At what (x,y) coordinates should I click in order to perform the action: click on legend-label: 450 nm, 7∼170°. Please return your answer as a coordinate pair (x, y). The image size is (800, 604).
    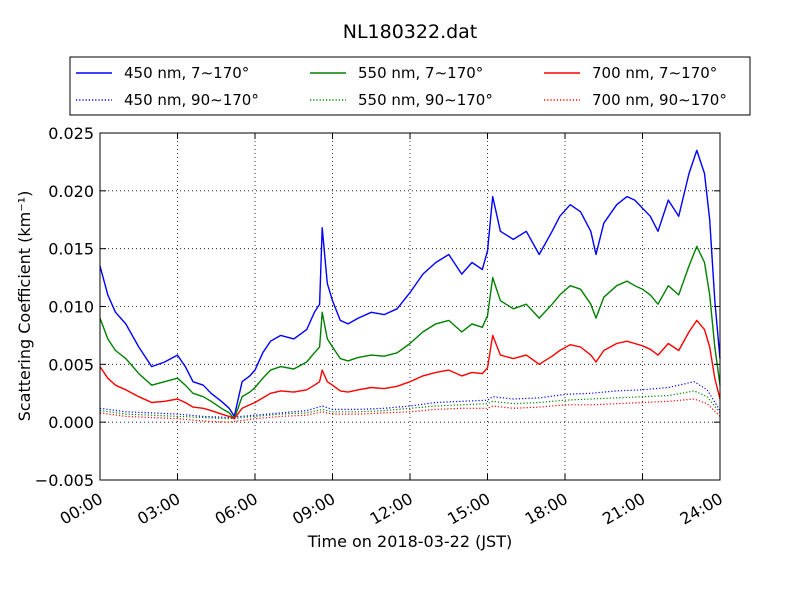
    Looking at the image, I should click on (186, 73).